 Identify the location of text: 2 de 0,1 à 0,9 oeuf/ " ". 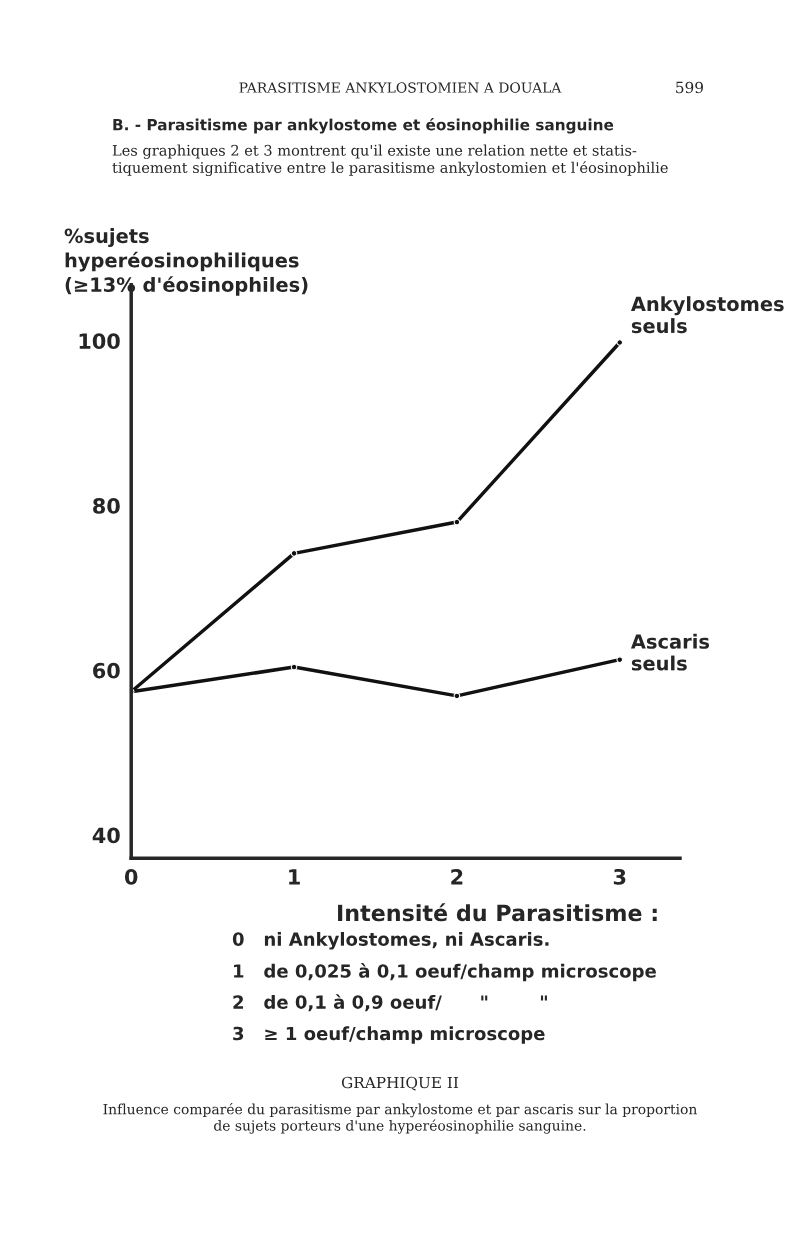
(390, 1003).